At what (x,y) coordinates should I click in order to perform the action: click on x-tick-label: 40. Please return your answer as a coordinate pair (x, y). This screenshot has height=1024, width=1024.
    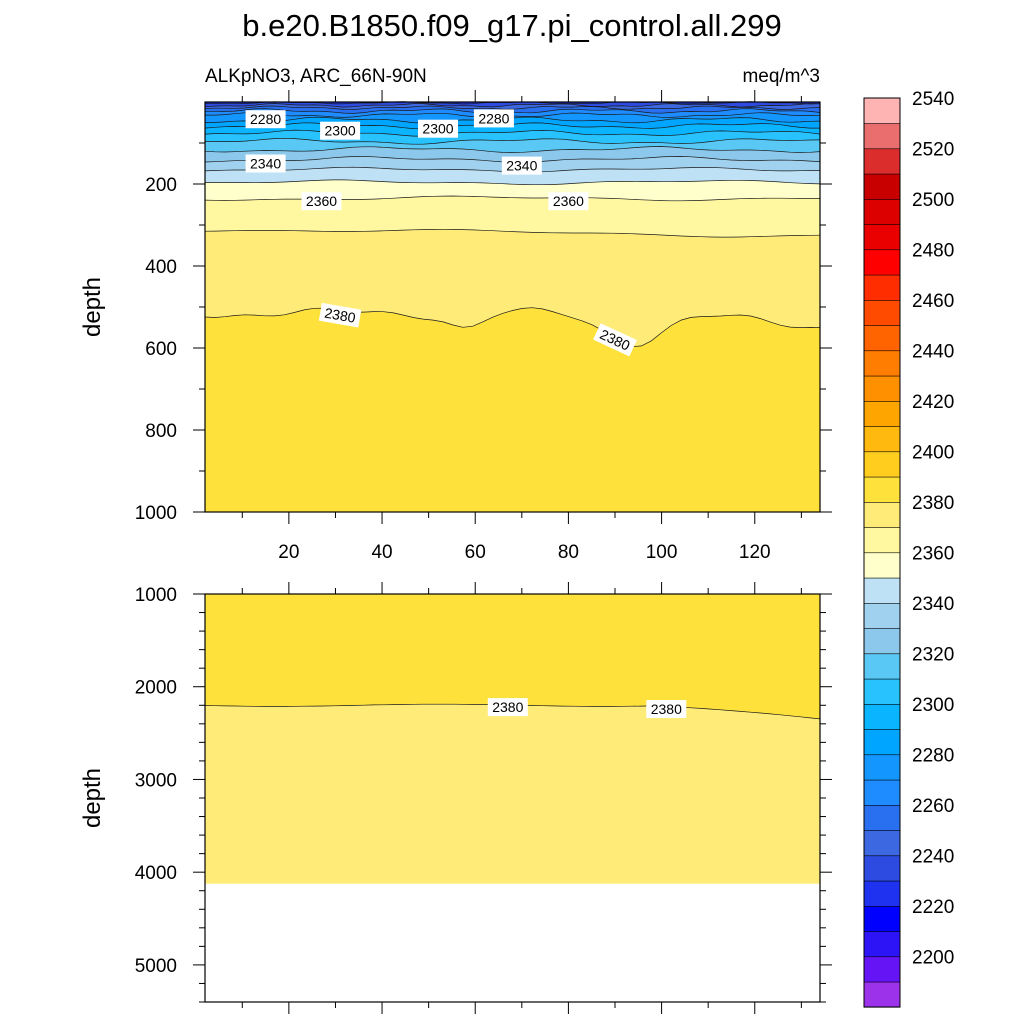
    Looking at the image, I should click on (381, 552).